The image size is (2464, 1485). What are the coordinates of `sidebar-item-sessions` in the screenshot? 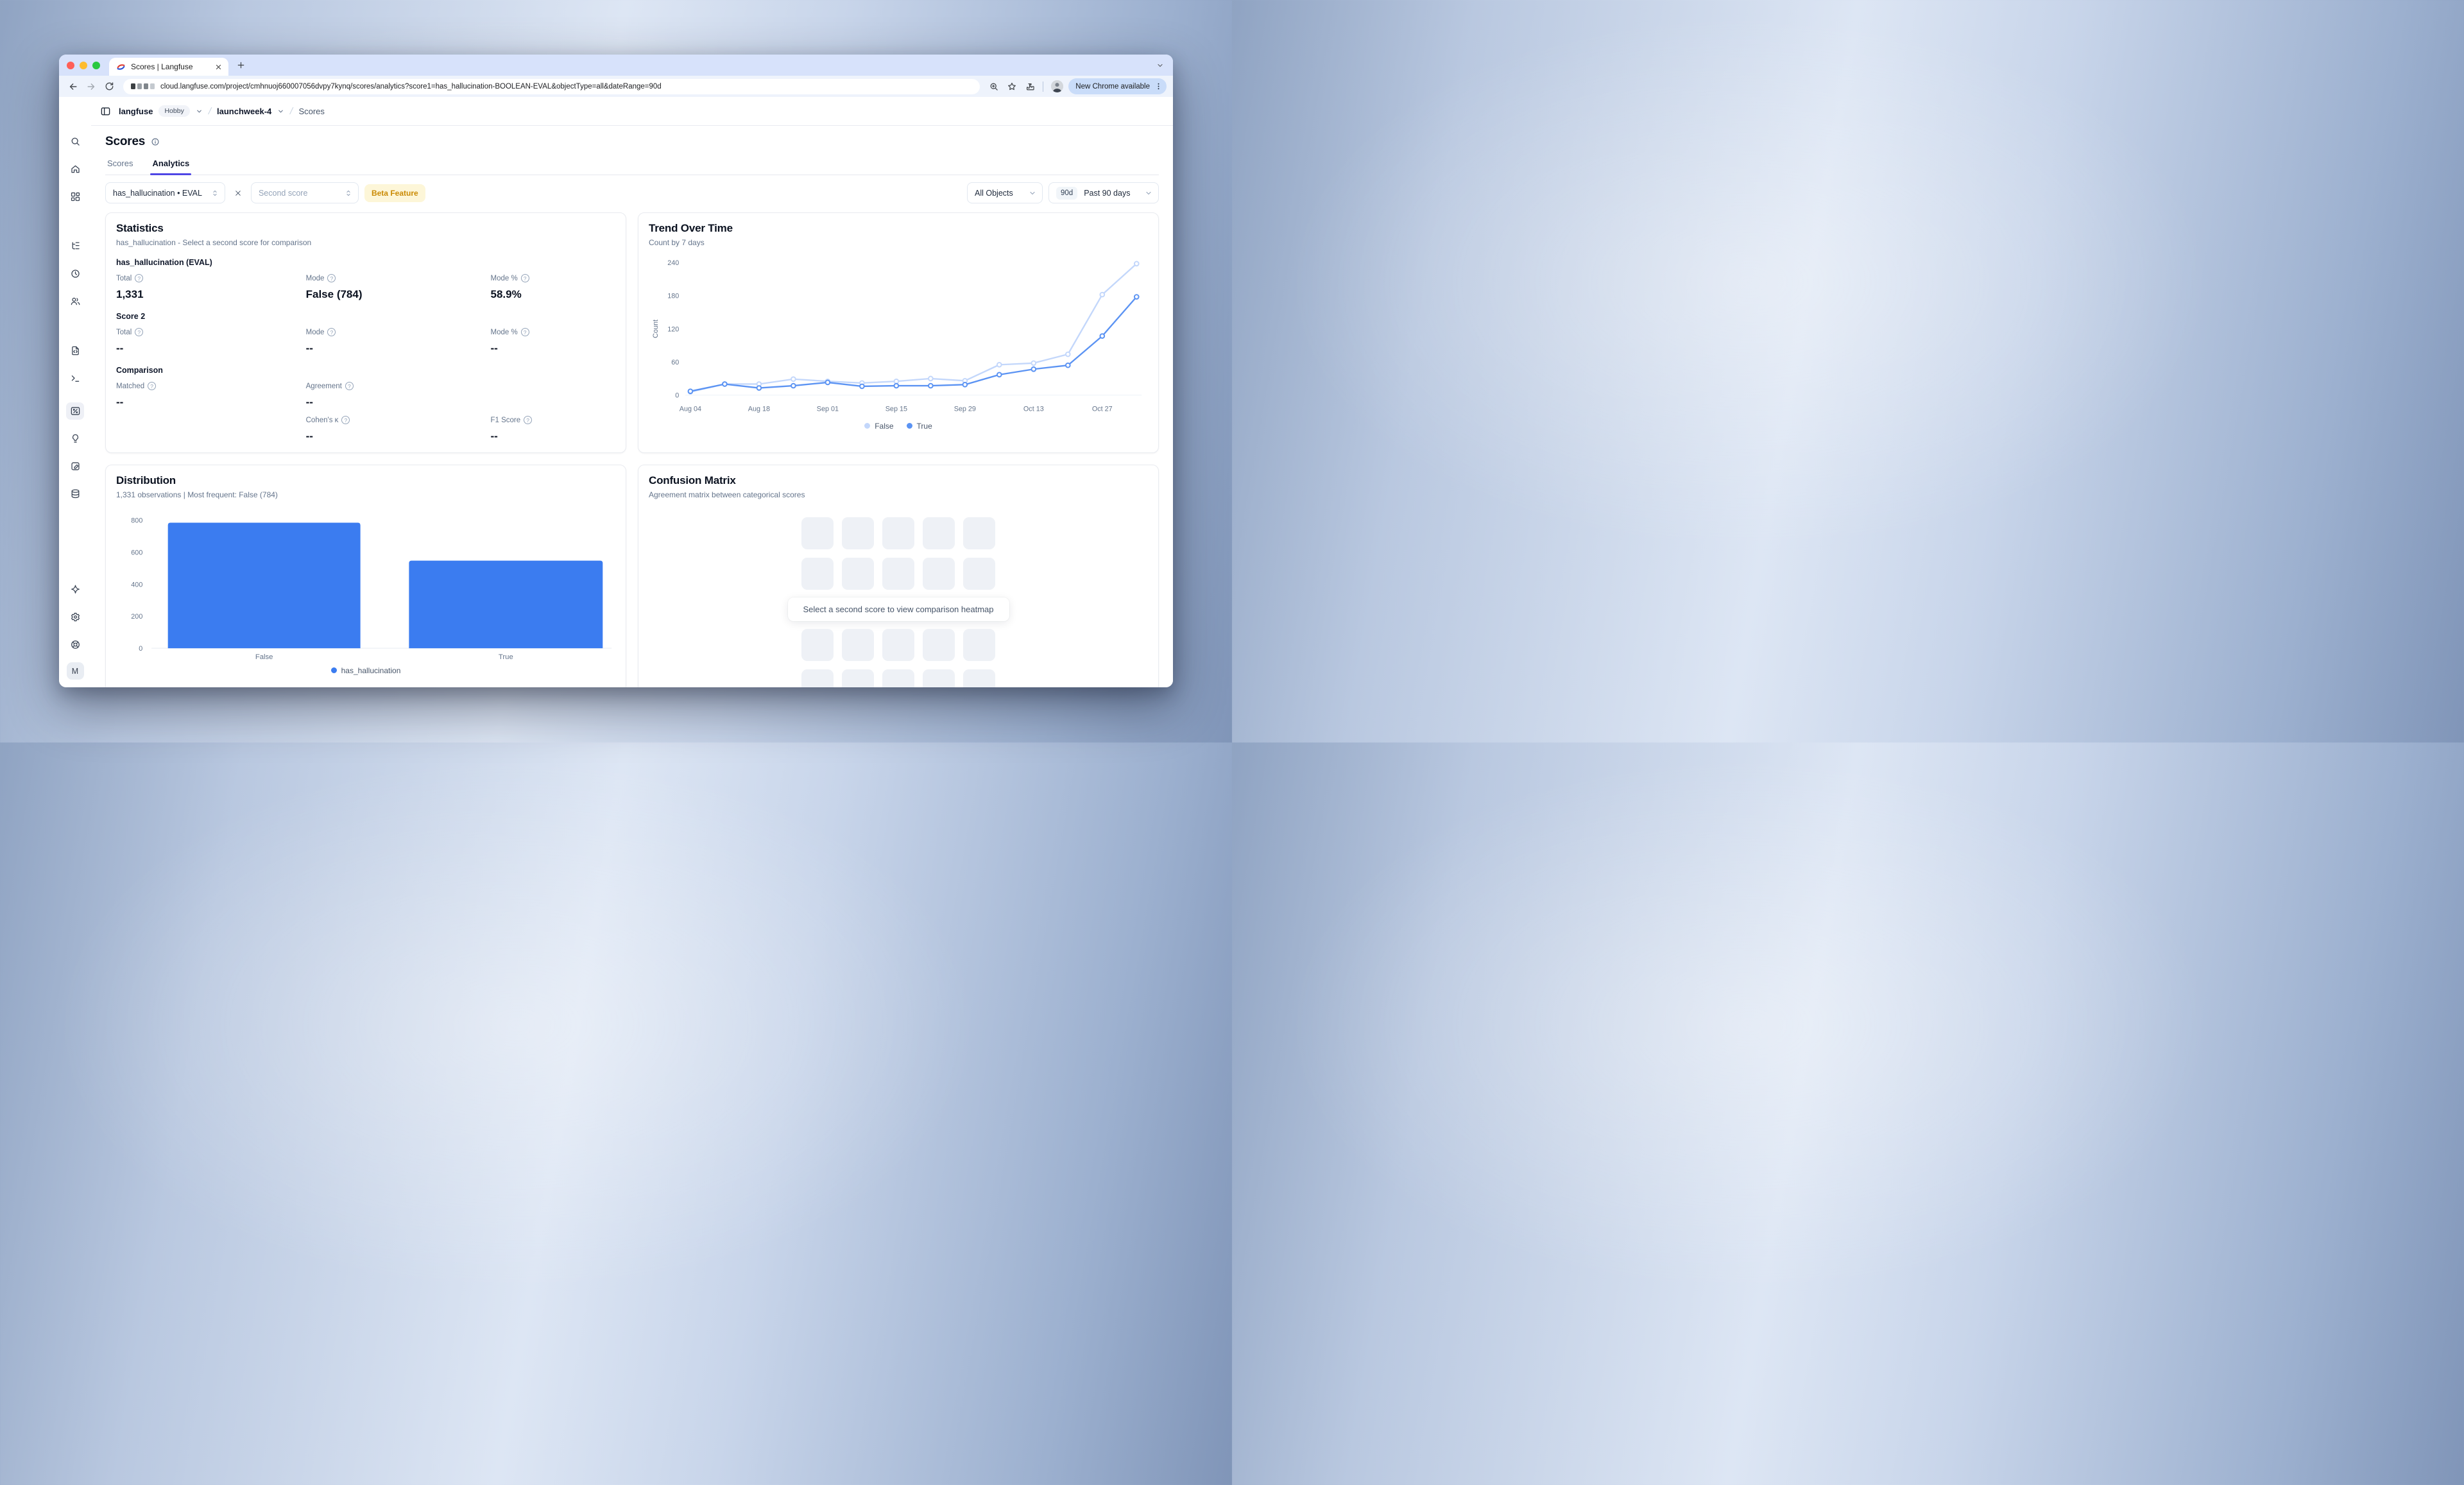 It's located at (75, 273).